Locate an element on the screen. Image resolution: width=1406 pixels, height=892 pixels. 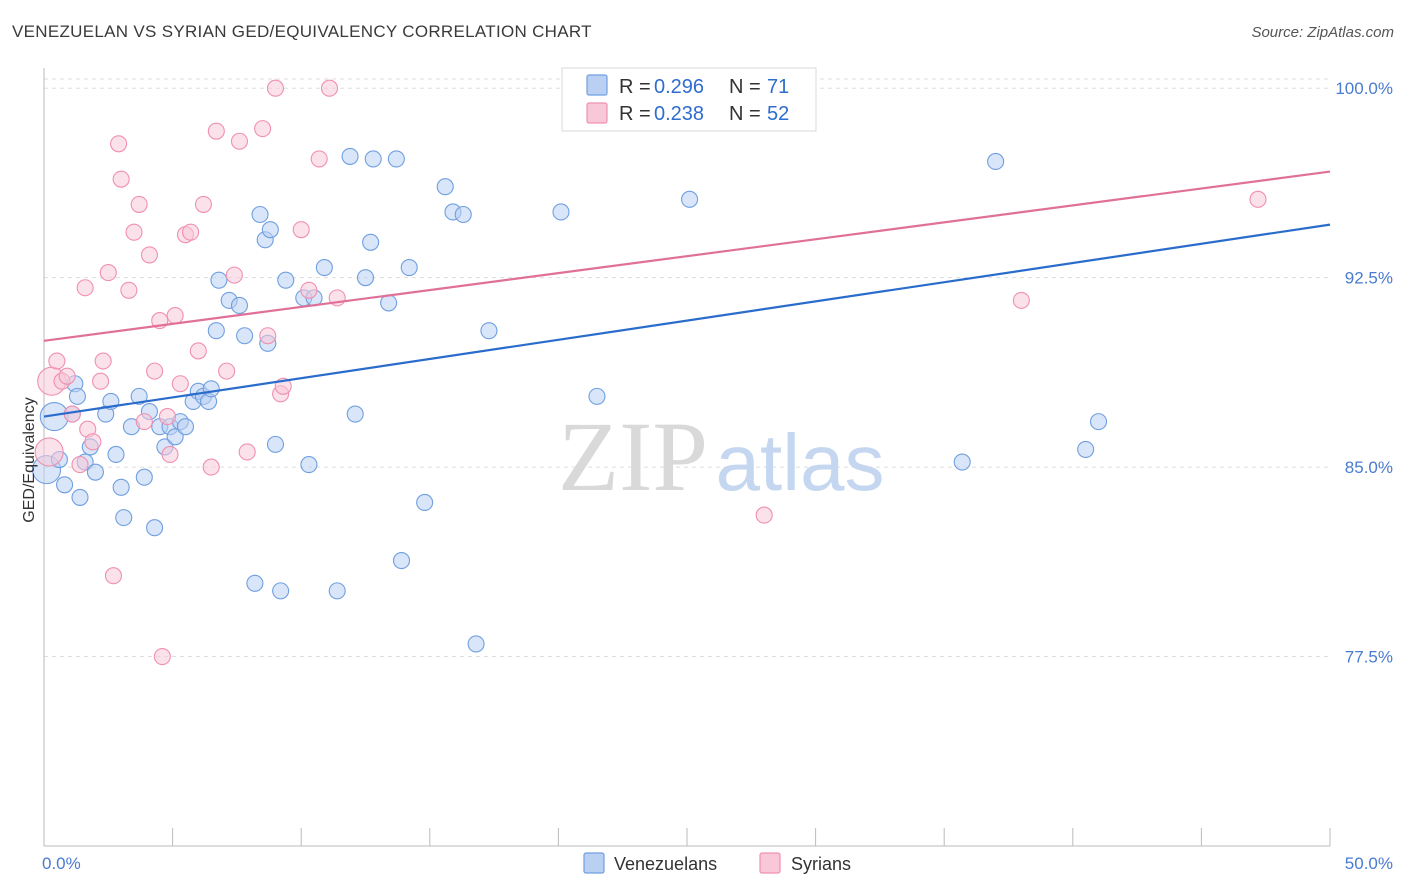
legend-bottom-label-syrians: Syrians is located at coordinates (821, 864).